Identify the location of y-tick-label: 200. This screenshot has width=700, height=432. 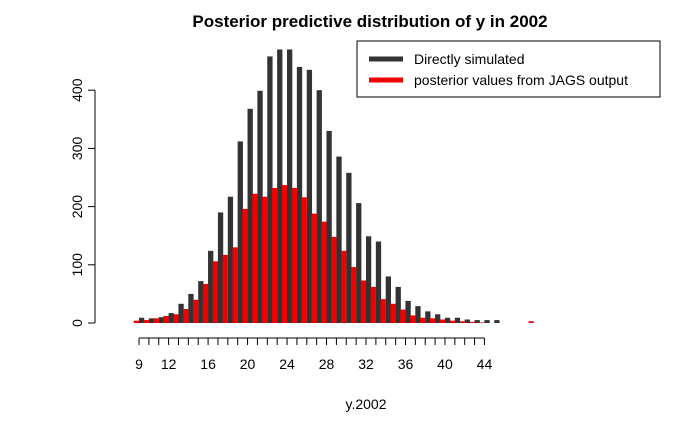
(77, 207).